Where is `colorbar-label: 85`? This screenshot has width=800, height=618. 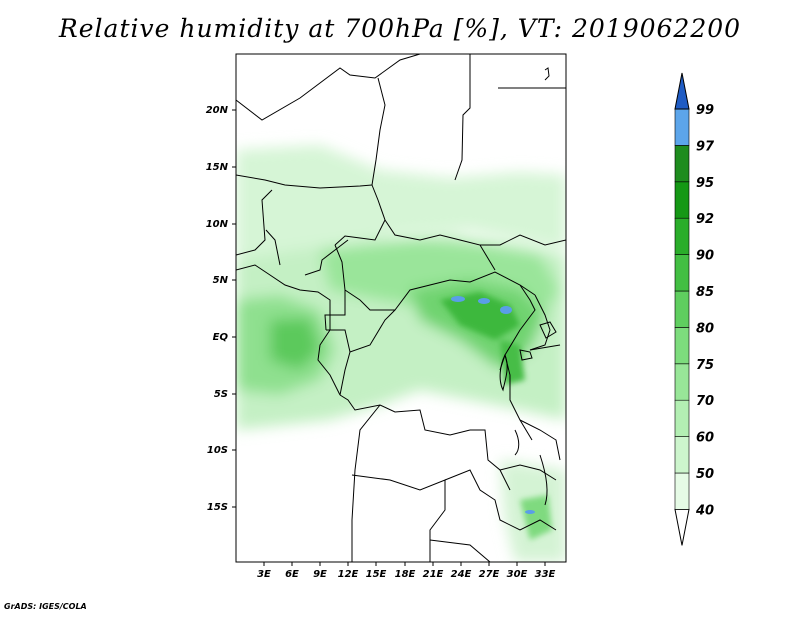 colorbar-label: 85 is located at coordinates (705, 292).